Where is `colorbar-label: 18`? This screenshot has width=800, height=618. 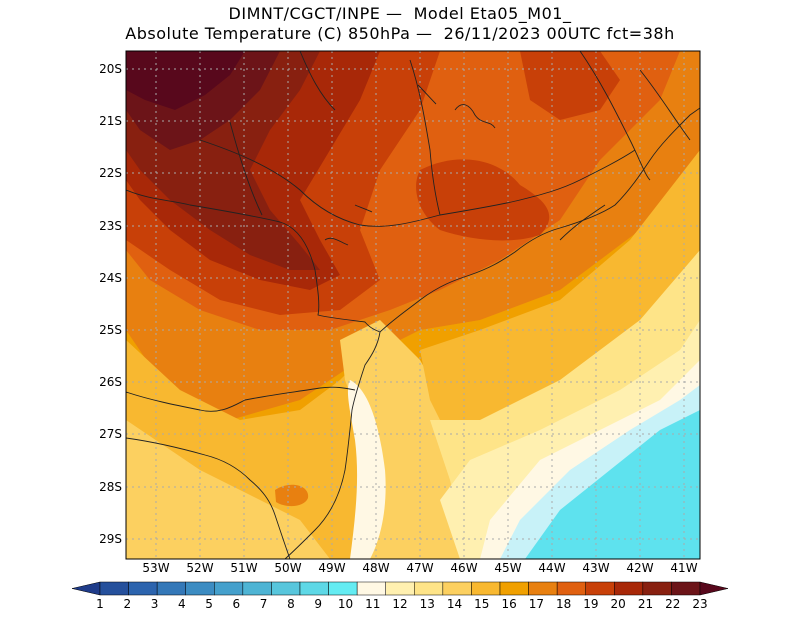
colorbar-label: 18 is located at coordinates (563, 604).